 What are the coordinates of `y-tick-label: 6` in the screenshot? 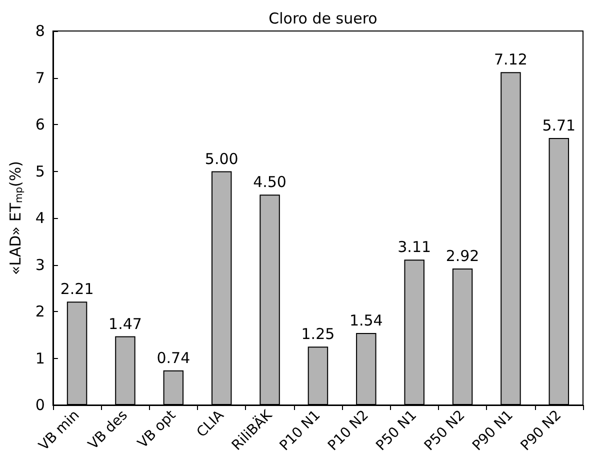 It's located at (40, 125).